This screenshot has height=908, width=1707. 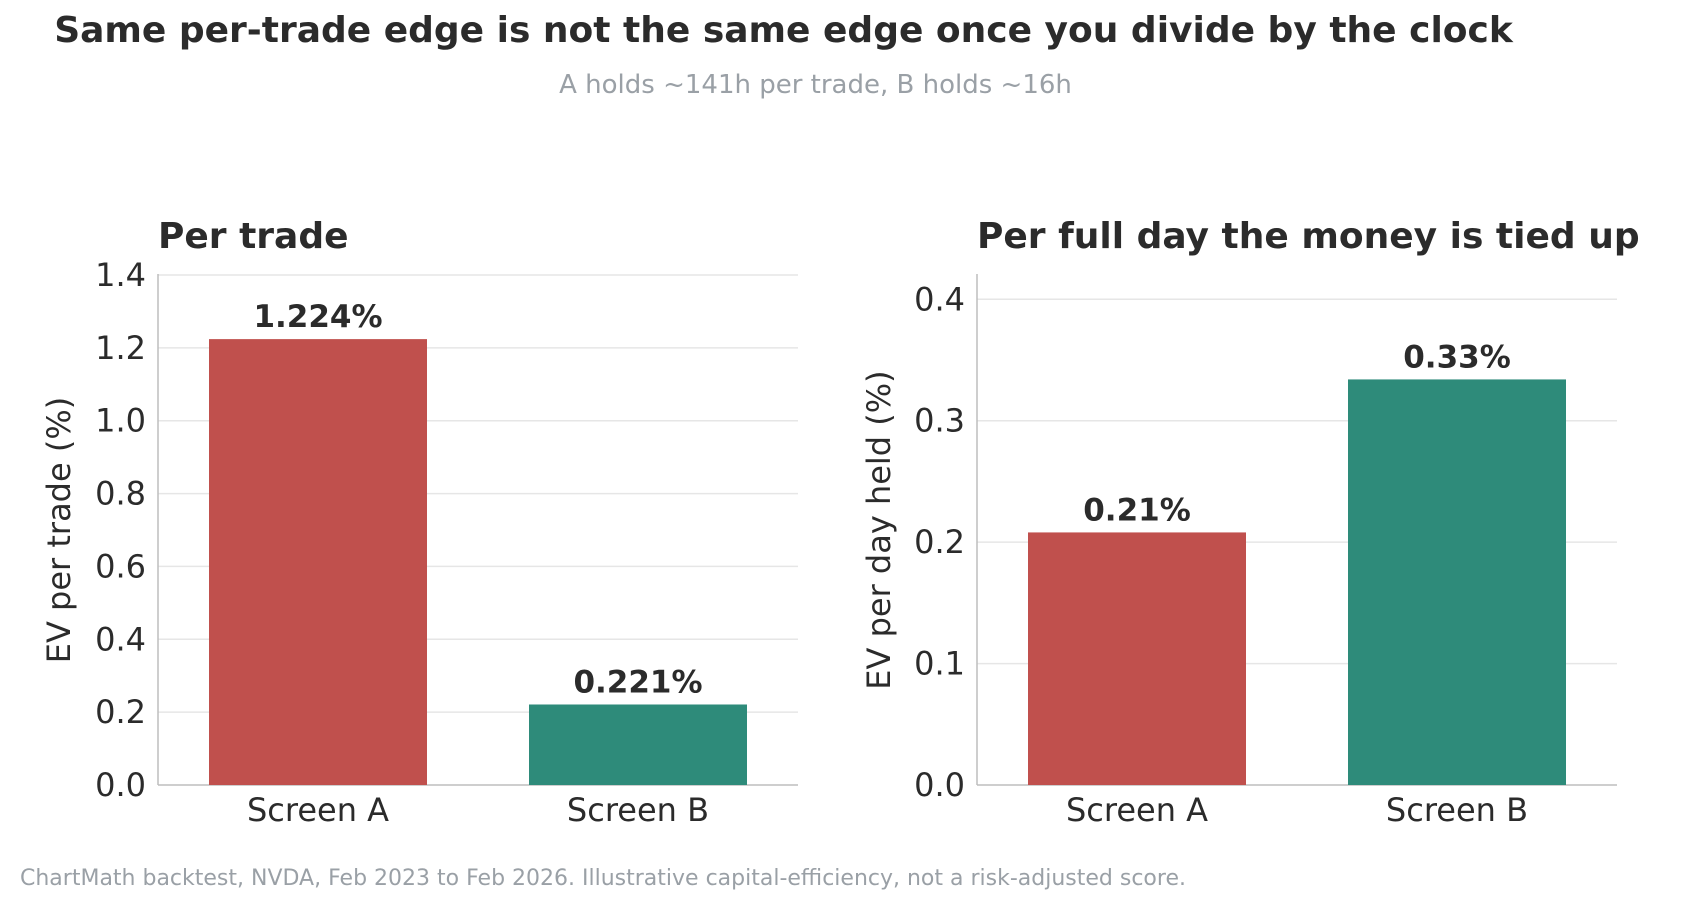 I want to click on panel1-xtick-label: Screen A, so click(x=318, y=810).